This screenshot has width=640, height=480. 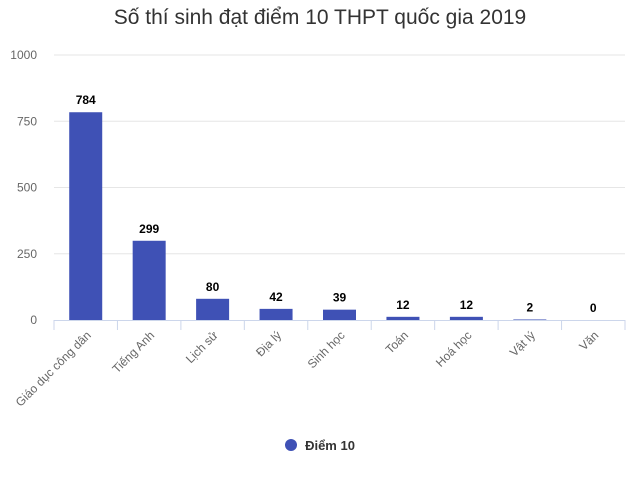 What do you see at coordinates (53, 368) in the screenshot?
I see `x-tick-label: Giáo dục công dân` at bounding box center [53, 368].